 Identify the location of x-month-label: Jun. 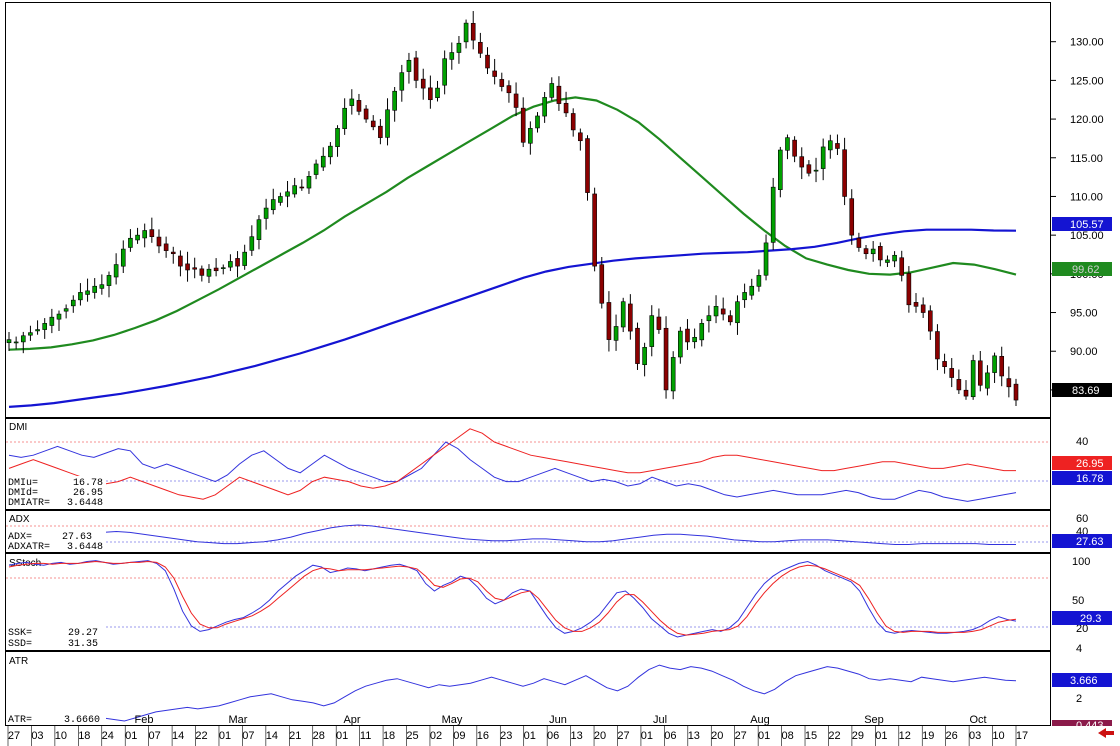
(558, 720).